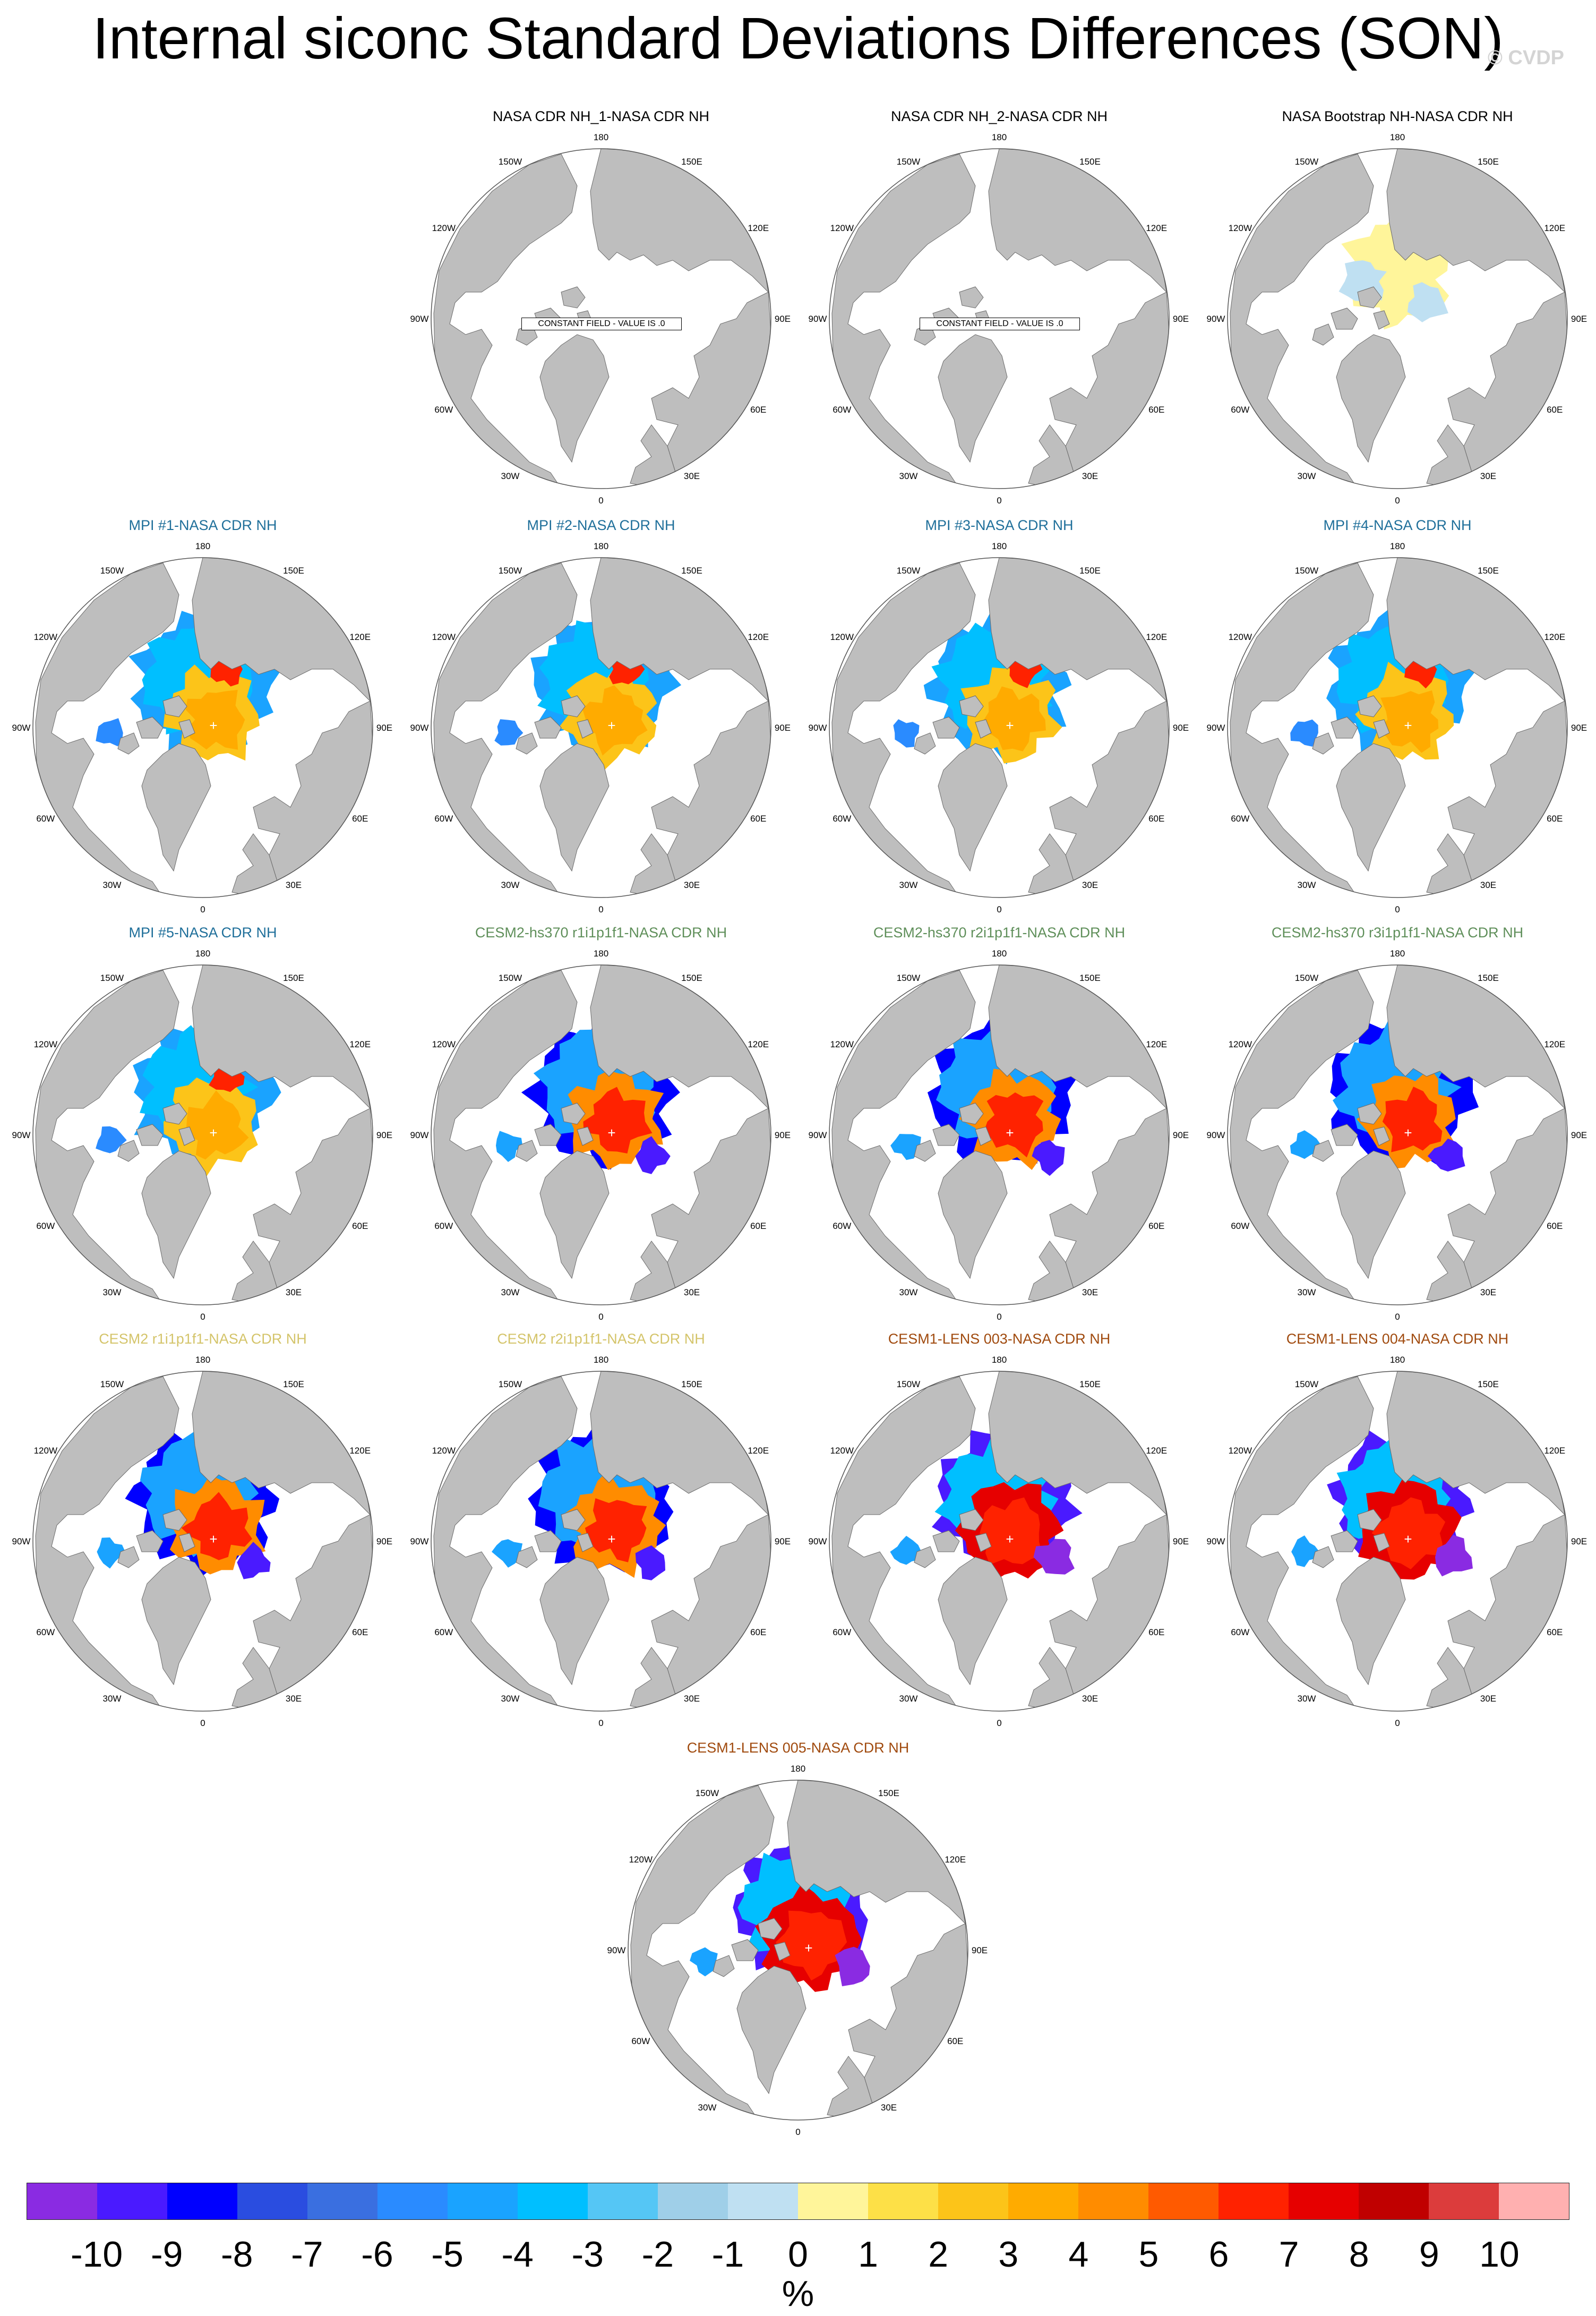 The height and width of the screenshot is (2316, 1596). What do you see at coordinates (447, 2254) in the screenshot?
I see `colorbar-tick-label: -5` at bounding box center [447, 2254].